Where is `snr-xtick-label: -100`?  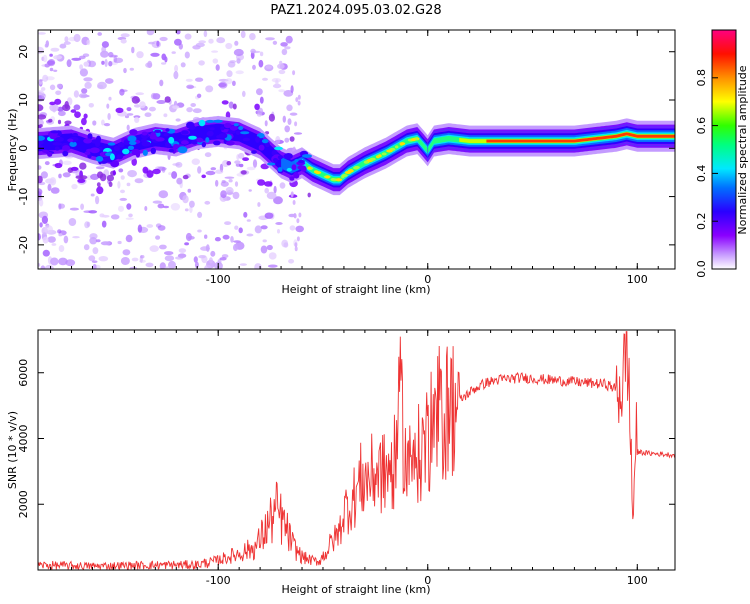
snr-xtick-label: -100 is located at coordinates (218, 580).